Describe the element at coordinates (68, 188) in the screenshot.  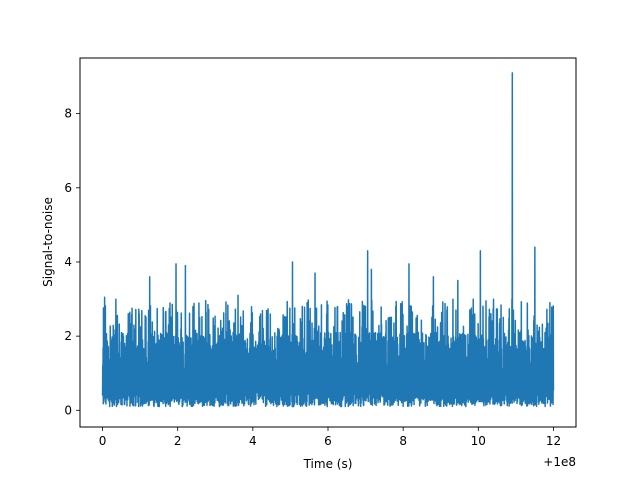
I see `y-tick-label: 6` at that location.